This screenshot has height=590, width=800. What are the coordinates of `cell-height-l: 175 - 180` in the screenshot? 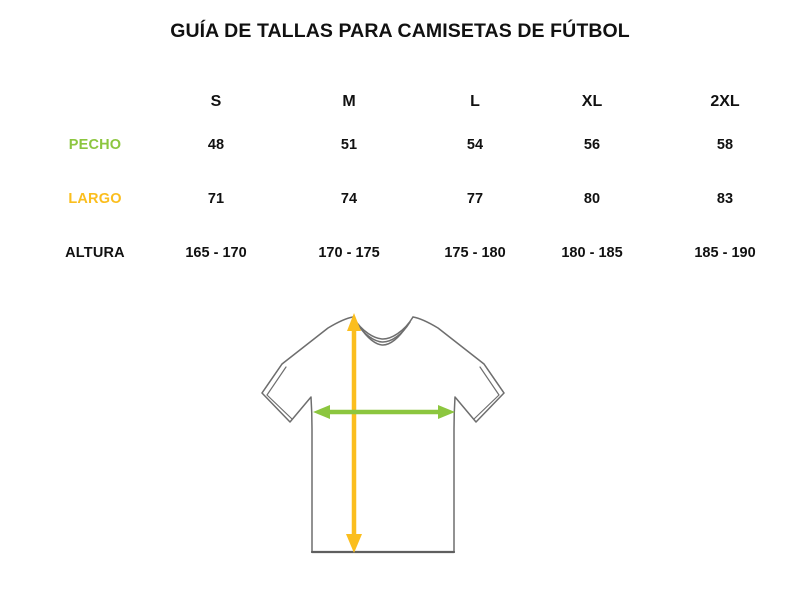 It's located at (475, 253).